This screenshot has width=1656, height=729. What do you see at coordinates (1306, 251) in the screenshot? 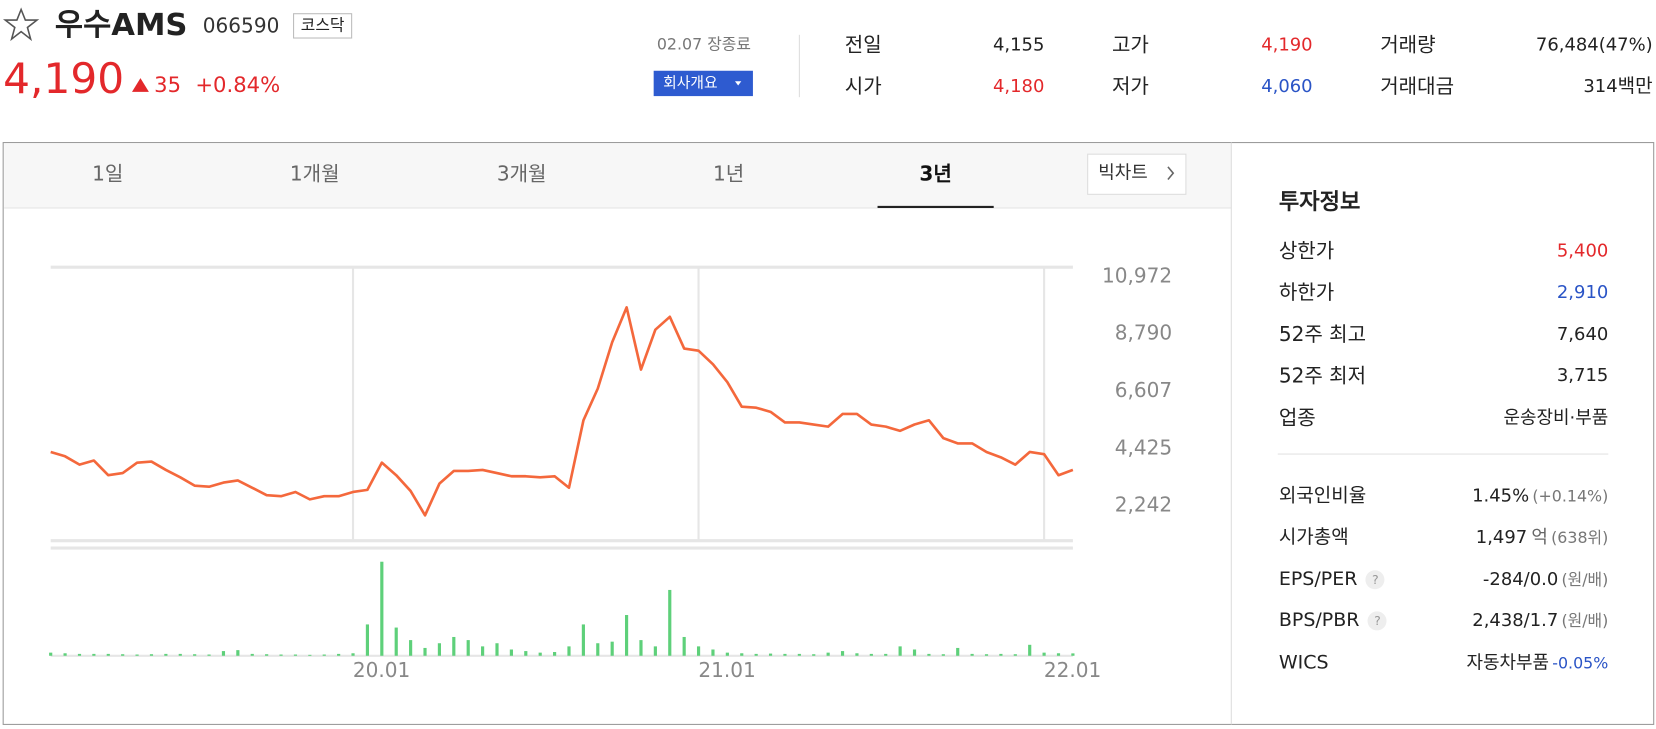
I see `info-label: 상한가` at bounding box center [1306, 251].